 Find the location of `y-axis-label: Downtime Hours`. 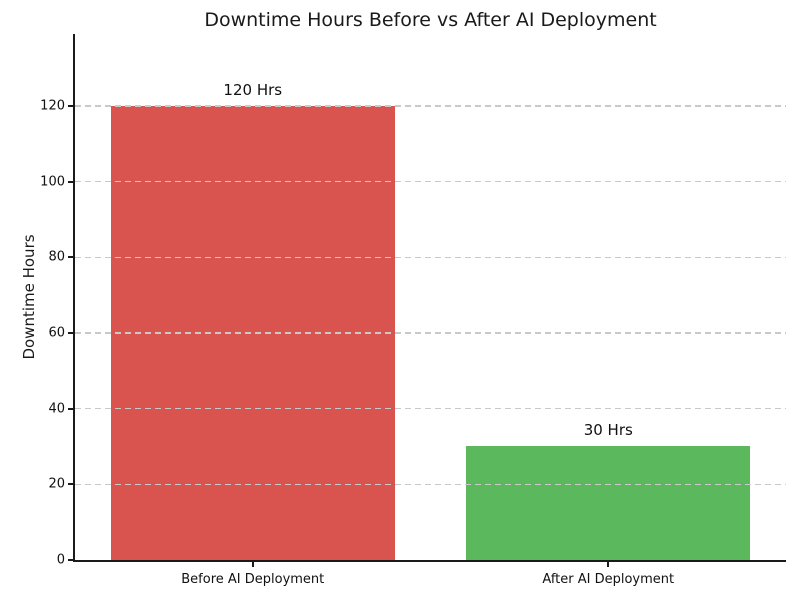

y-axis-label: Downtime Hours is located at coordinates (29, 297).